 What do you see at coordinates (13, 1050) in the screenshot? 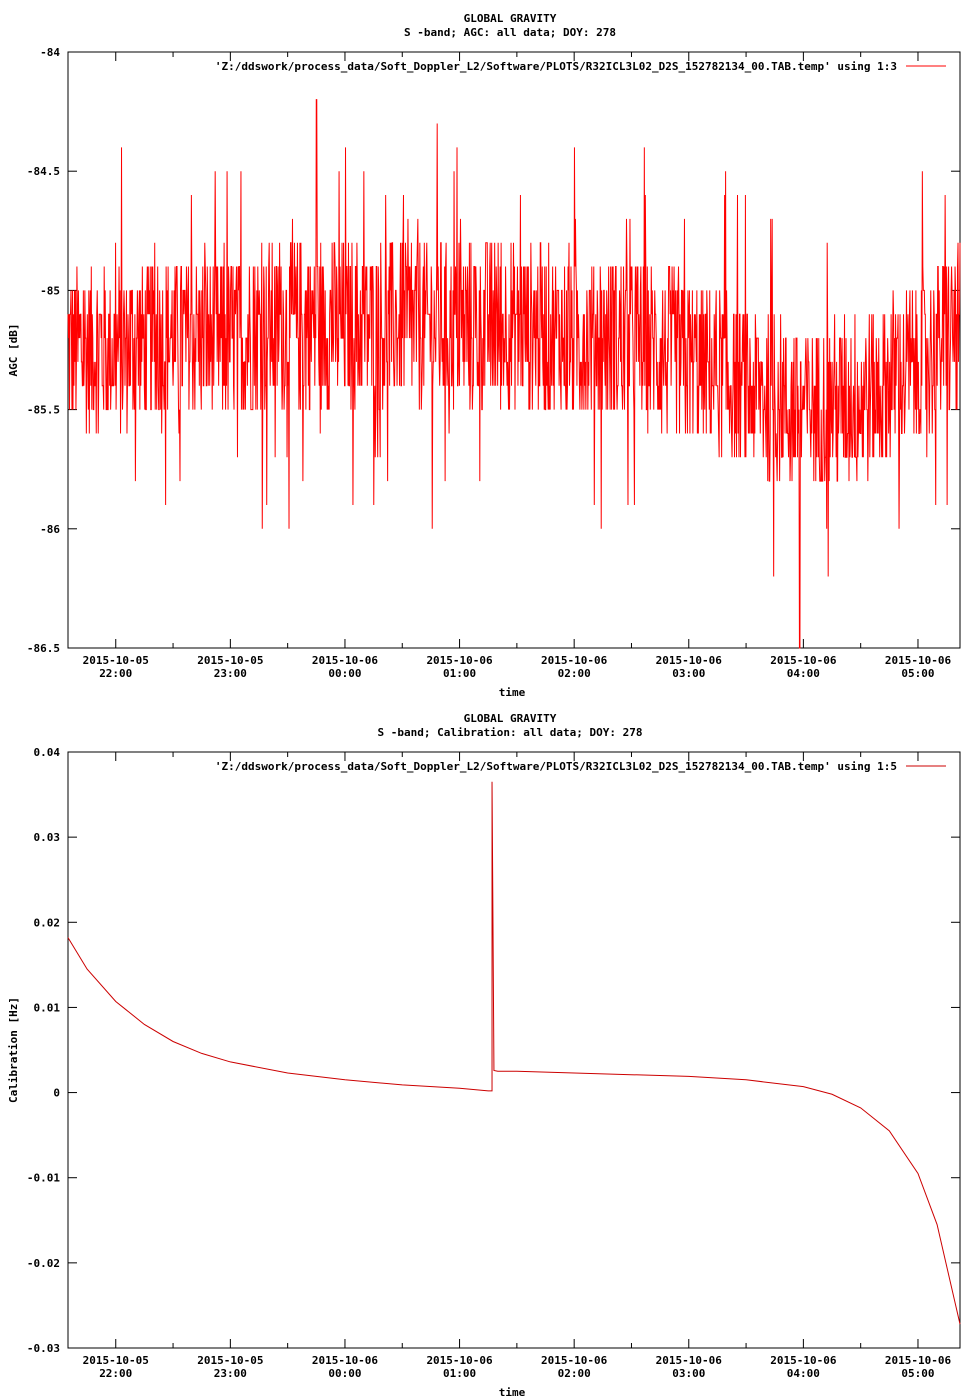
I see `chart-calibration-ylabel: Calibration [Hz]` at bounding box center [13, 1050].